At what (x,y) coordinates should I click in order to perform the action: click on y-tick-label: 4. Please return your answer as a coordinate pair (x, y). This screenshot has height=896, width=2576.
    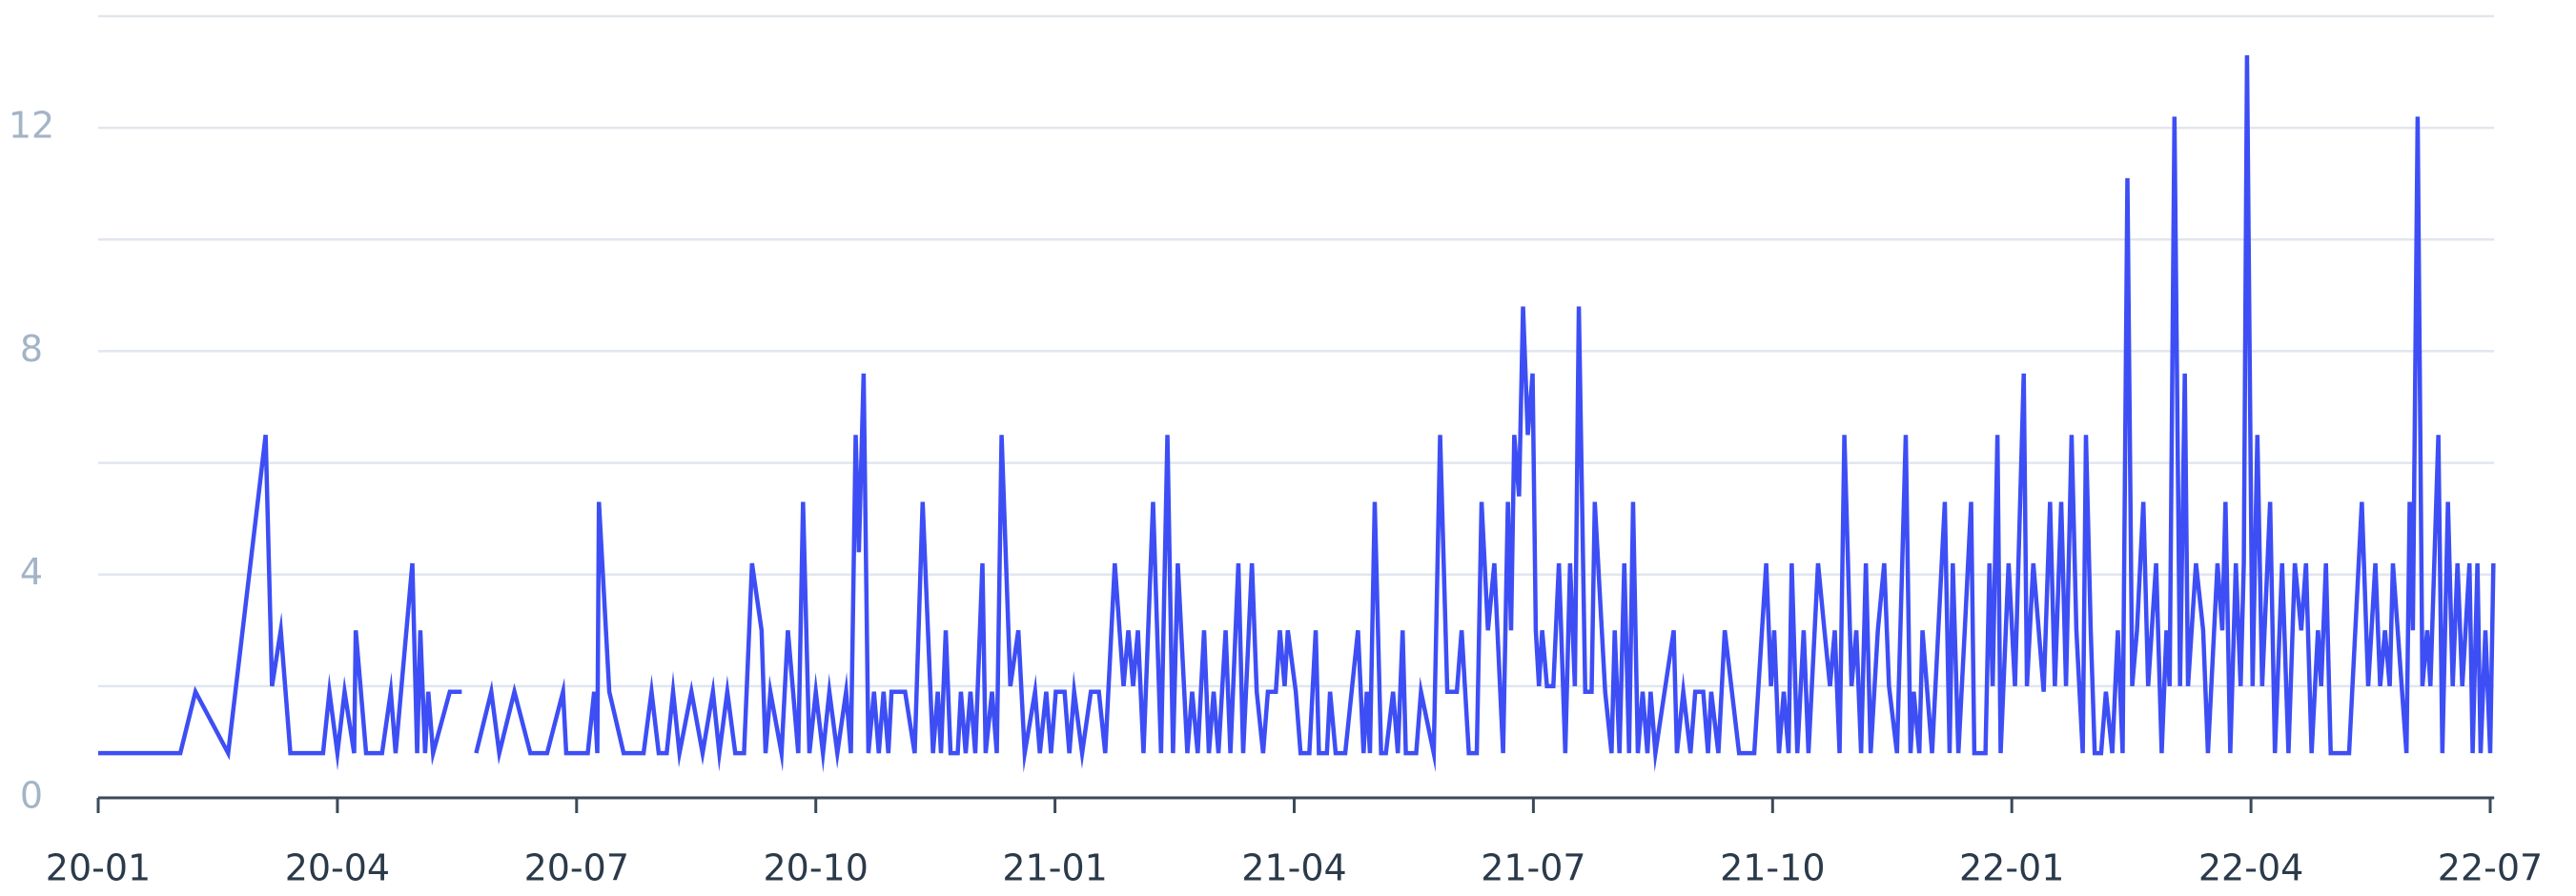
    Looking at the image, I should click on (31, 572).